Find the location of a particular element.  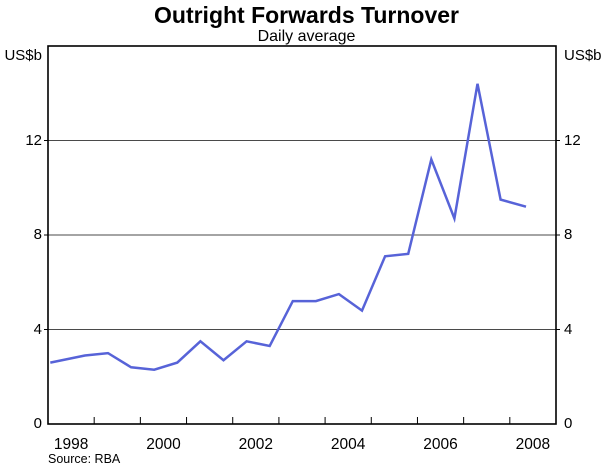

x-tick-label-2002: 2002 is located at coordinates (256, 444).